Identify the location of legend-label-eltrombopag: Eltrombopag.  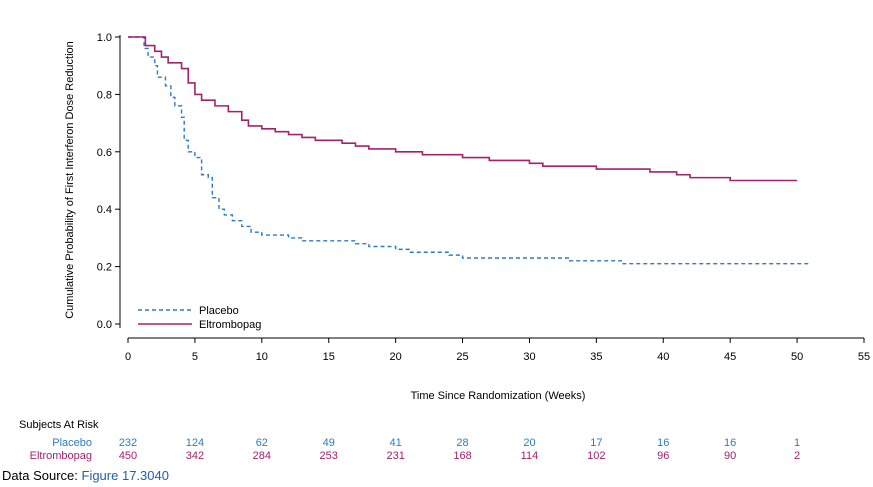
(230, 325).